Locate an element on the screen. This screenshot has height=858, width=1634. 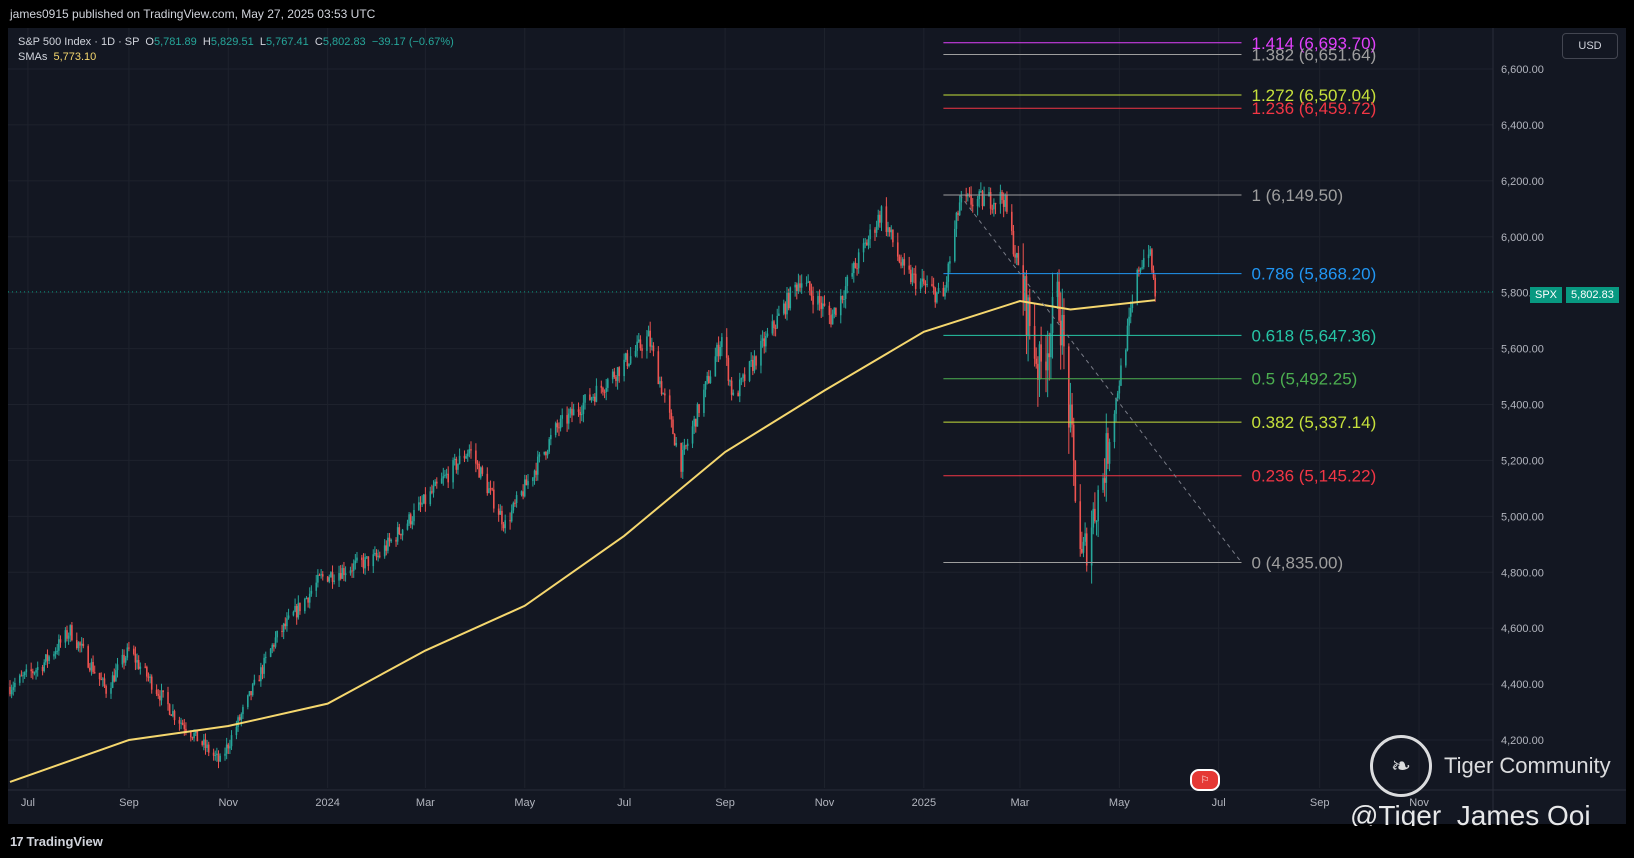
currency-button: USD is located at coordinates (1590, 46).